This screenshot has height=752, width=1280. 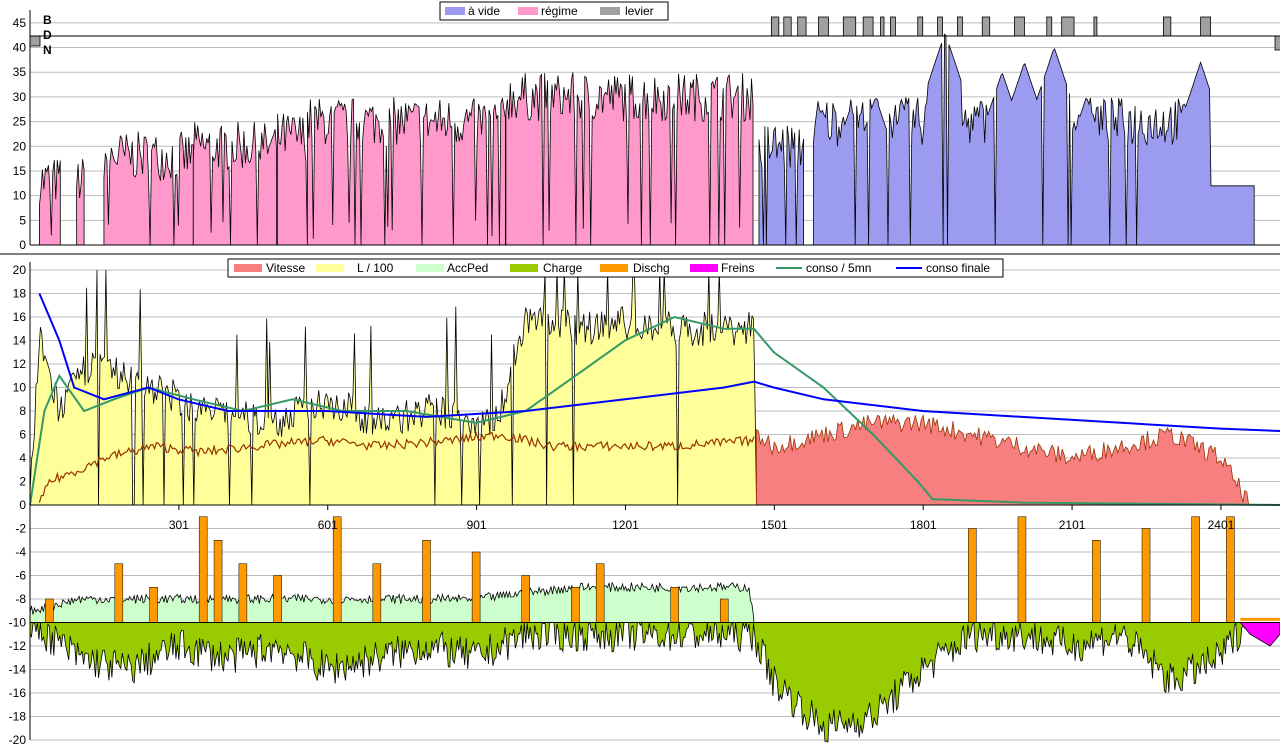 I want to click on legend-swatch-dischg, so click(x=614, y=268).